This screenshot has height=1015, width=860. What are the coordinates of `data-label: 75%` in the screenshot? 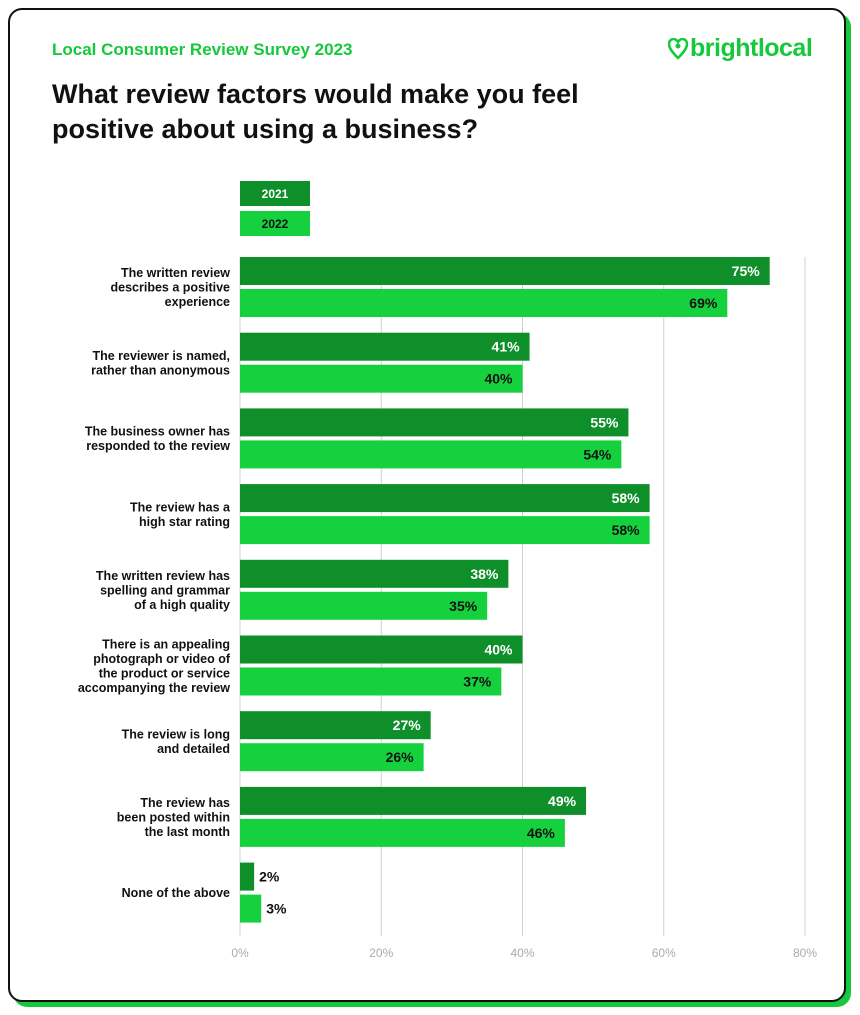 It's located at (746, 271).